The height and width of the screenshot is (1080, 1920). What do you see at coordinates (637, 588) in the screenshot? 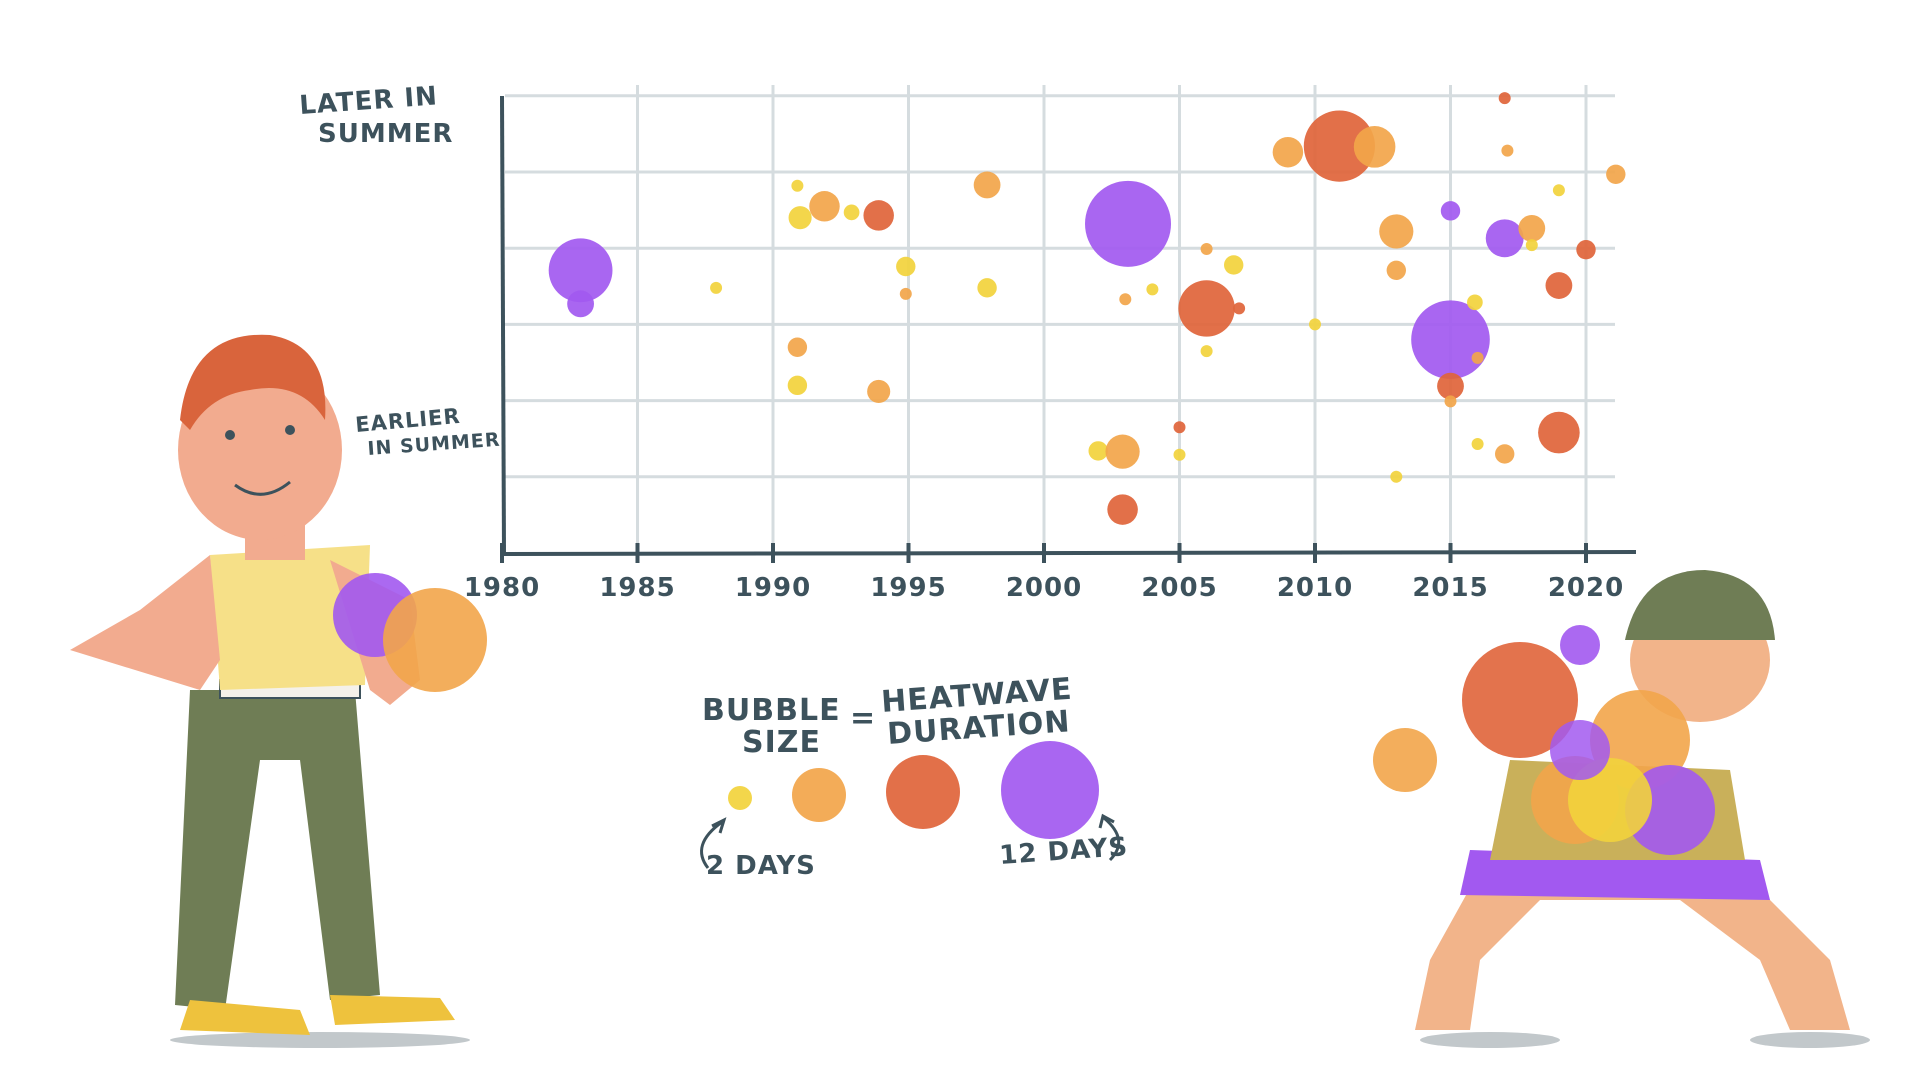
I see `x-tick-label: 1985` at bounding box center [637, 588].